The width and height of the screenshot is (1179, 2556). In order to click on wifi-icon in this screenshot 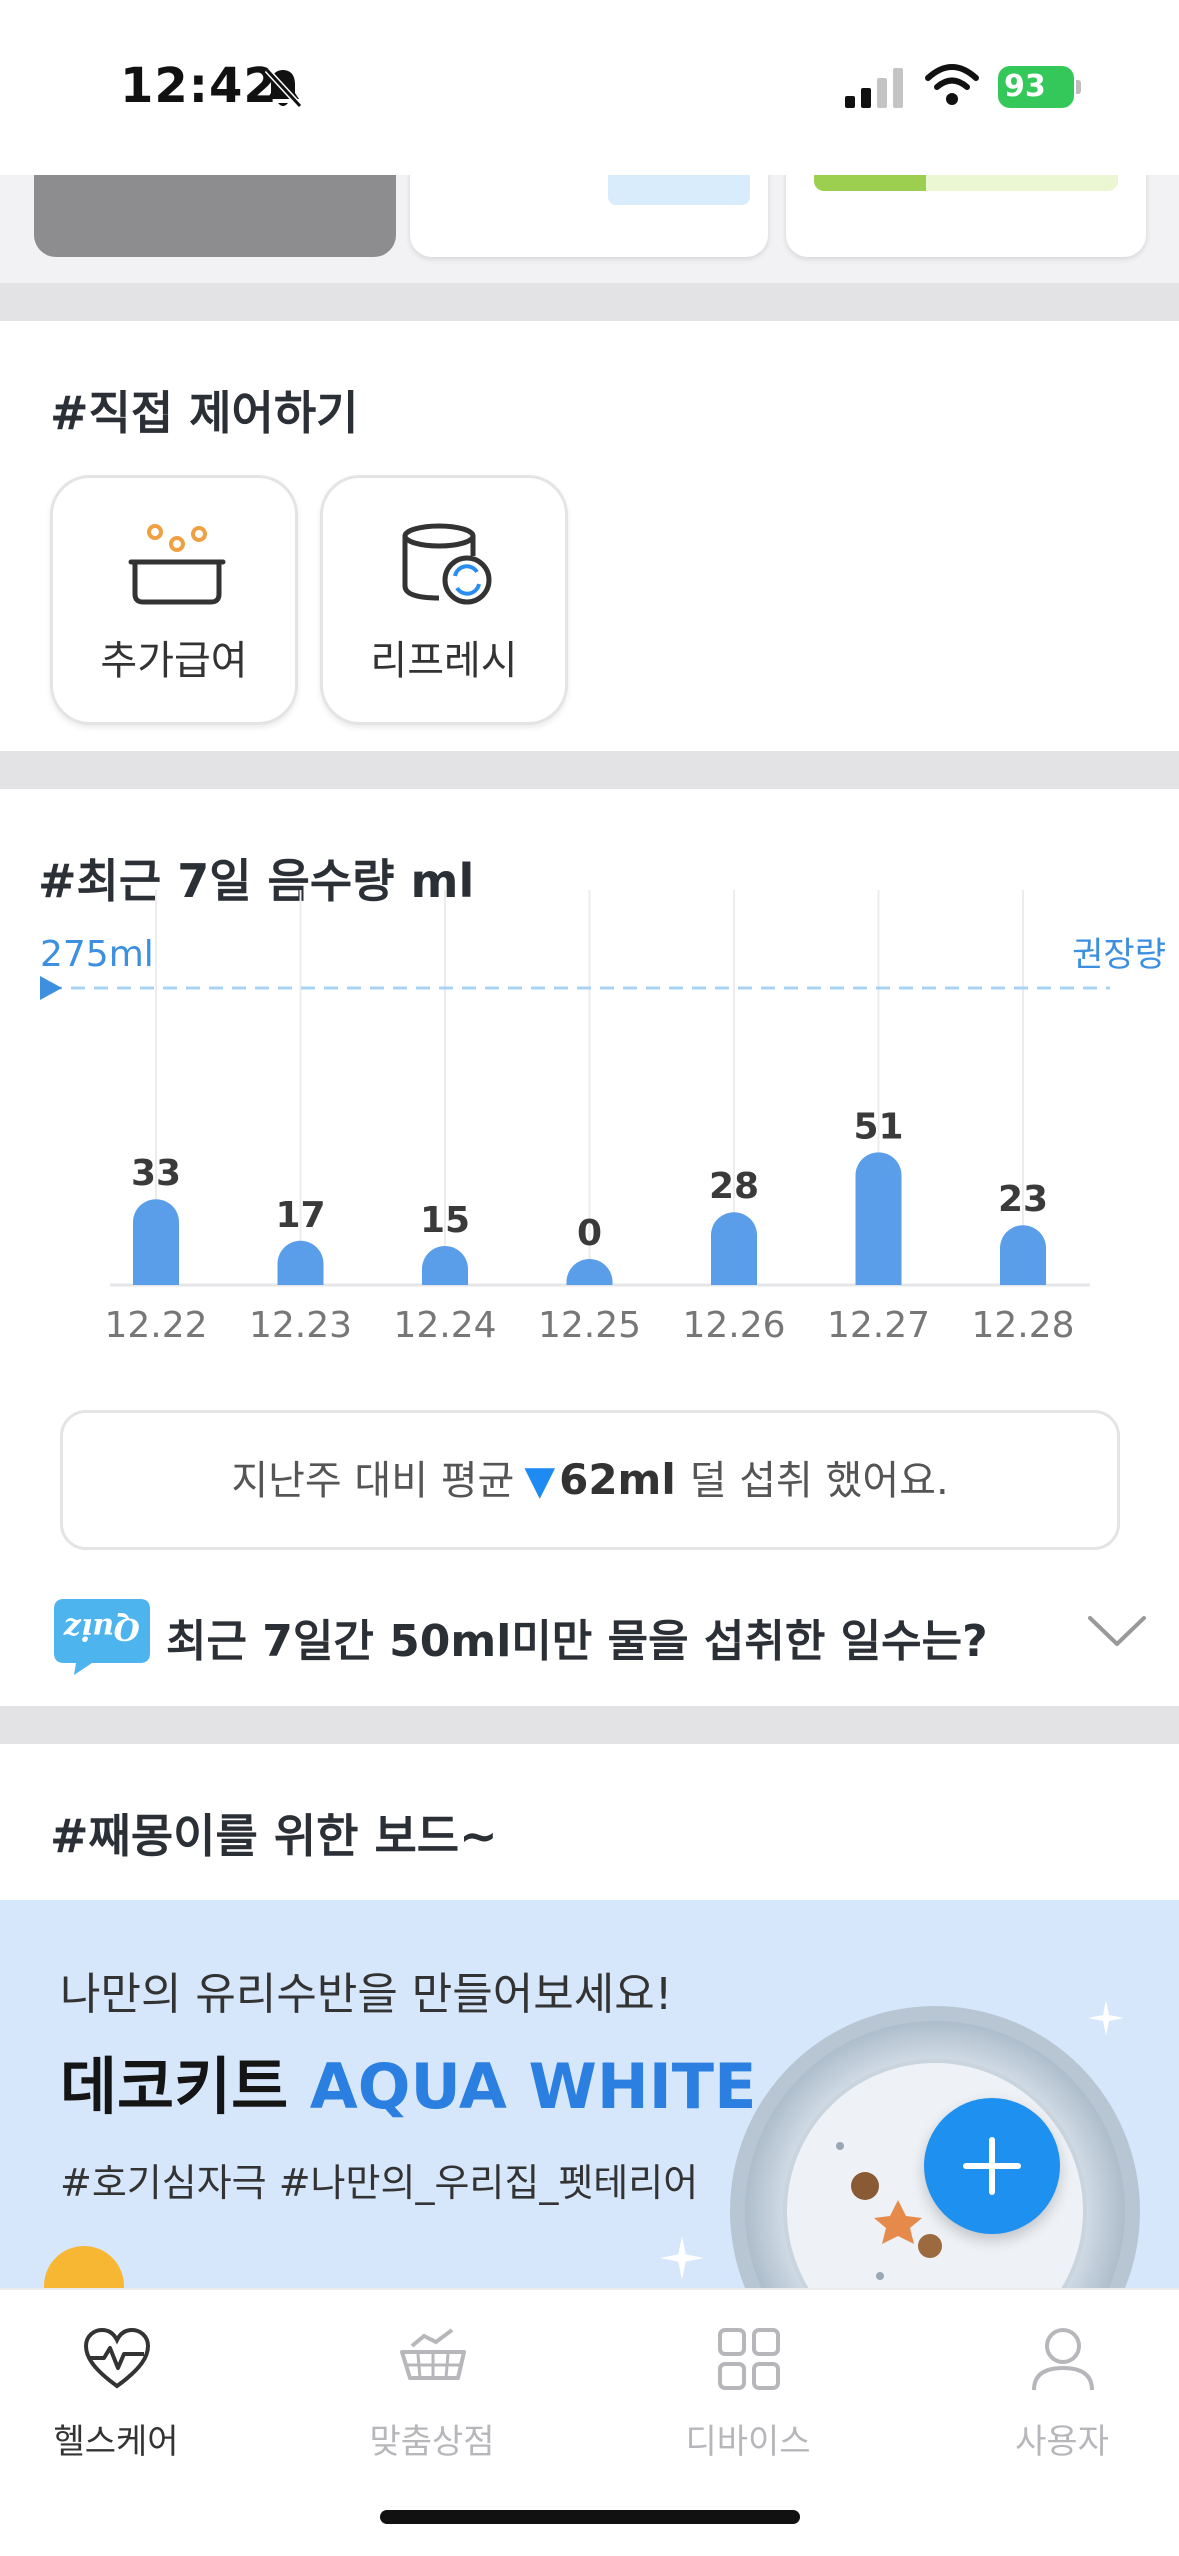, I will do `click(952, 84)`.